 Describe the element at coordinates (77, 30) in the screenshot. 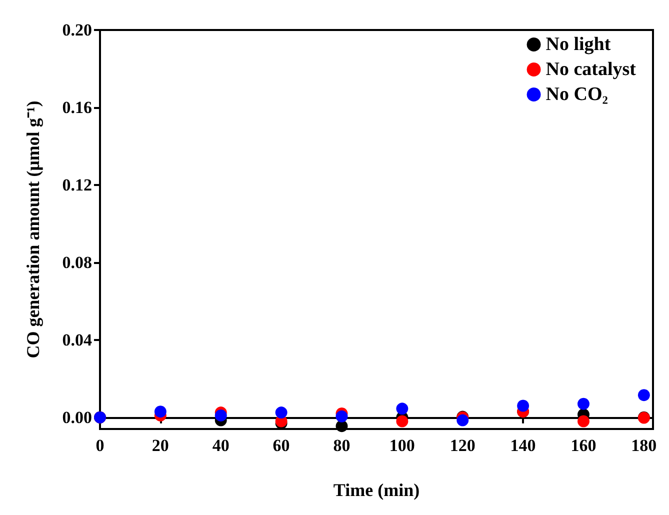

I see `y-tick-label: 0.20` at that location.